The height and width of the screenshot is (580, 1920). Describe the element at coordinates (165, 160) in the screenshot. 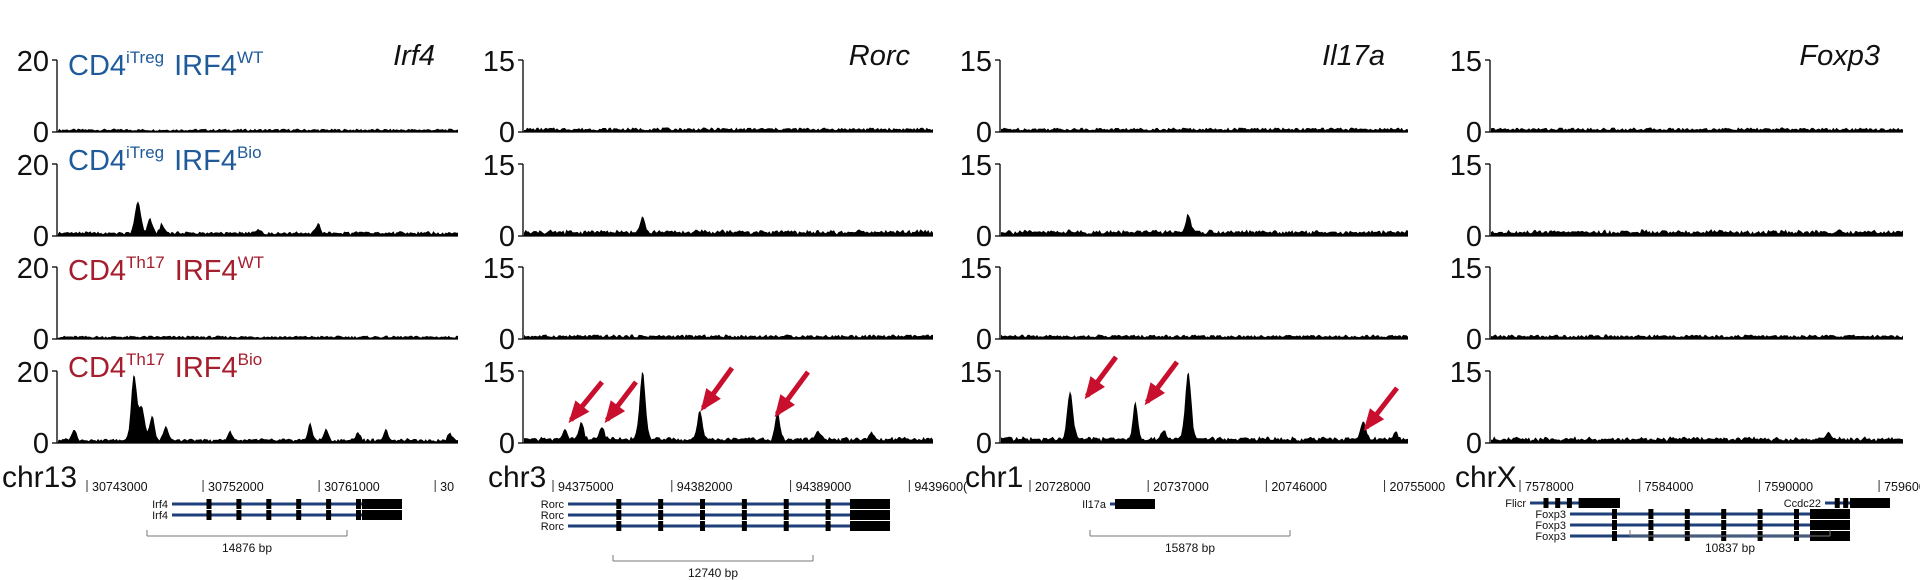

I see `sample-label: CD4iTreg IRF4Bio` at that location.